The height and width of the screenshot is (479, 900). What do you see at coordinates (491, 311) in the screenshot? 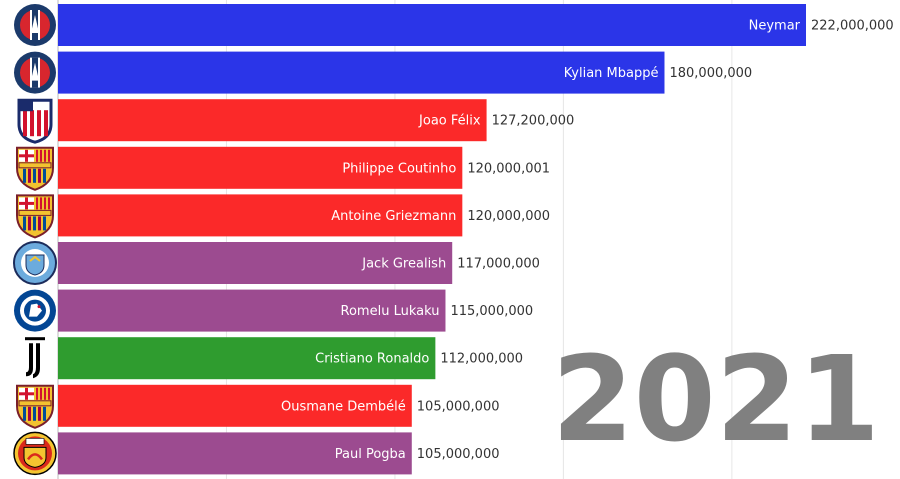
I see `value-label: 115,000,000` at bounding box center [491, 311].